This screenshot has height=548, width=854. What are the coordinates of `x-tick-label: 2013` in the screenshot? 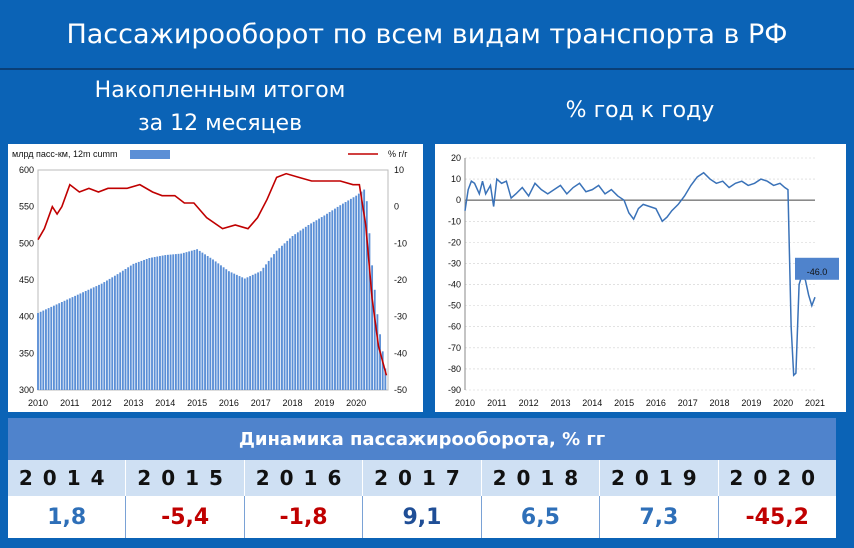 It's located at (560, 403).